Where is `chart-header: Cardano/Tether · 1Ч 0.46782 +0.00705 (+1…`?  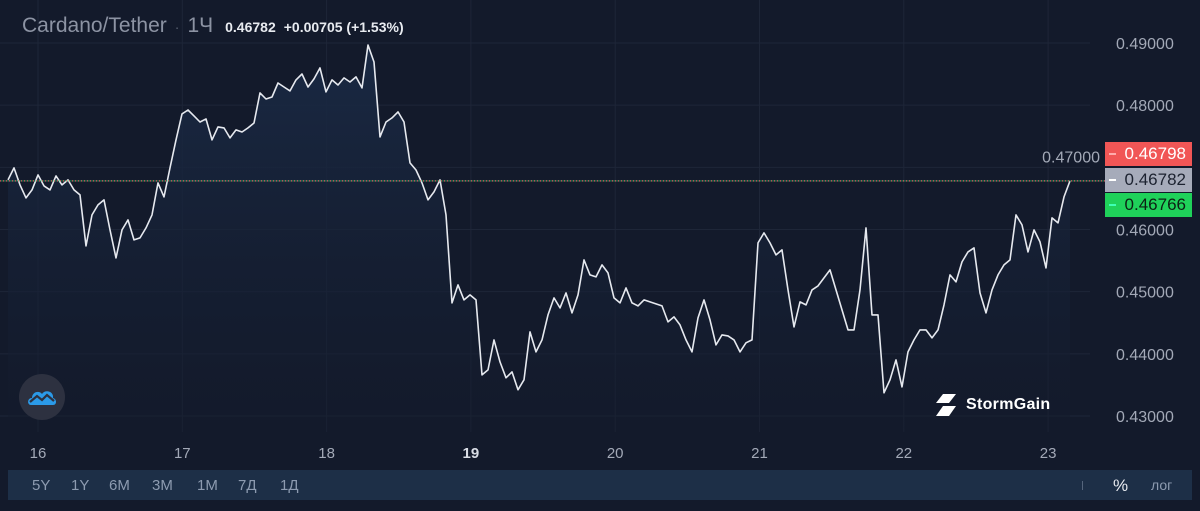
chart-header: Cardano/Tether · 1Ч 0.46782 +0.00705 (+1… is located at coordinates (213, 26).